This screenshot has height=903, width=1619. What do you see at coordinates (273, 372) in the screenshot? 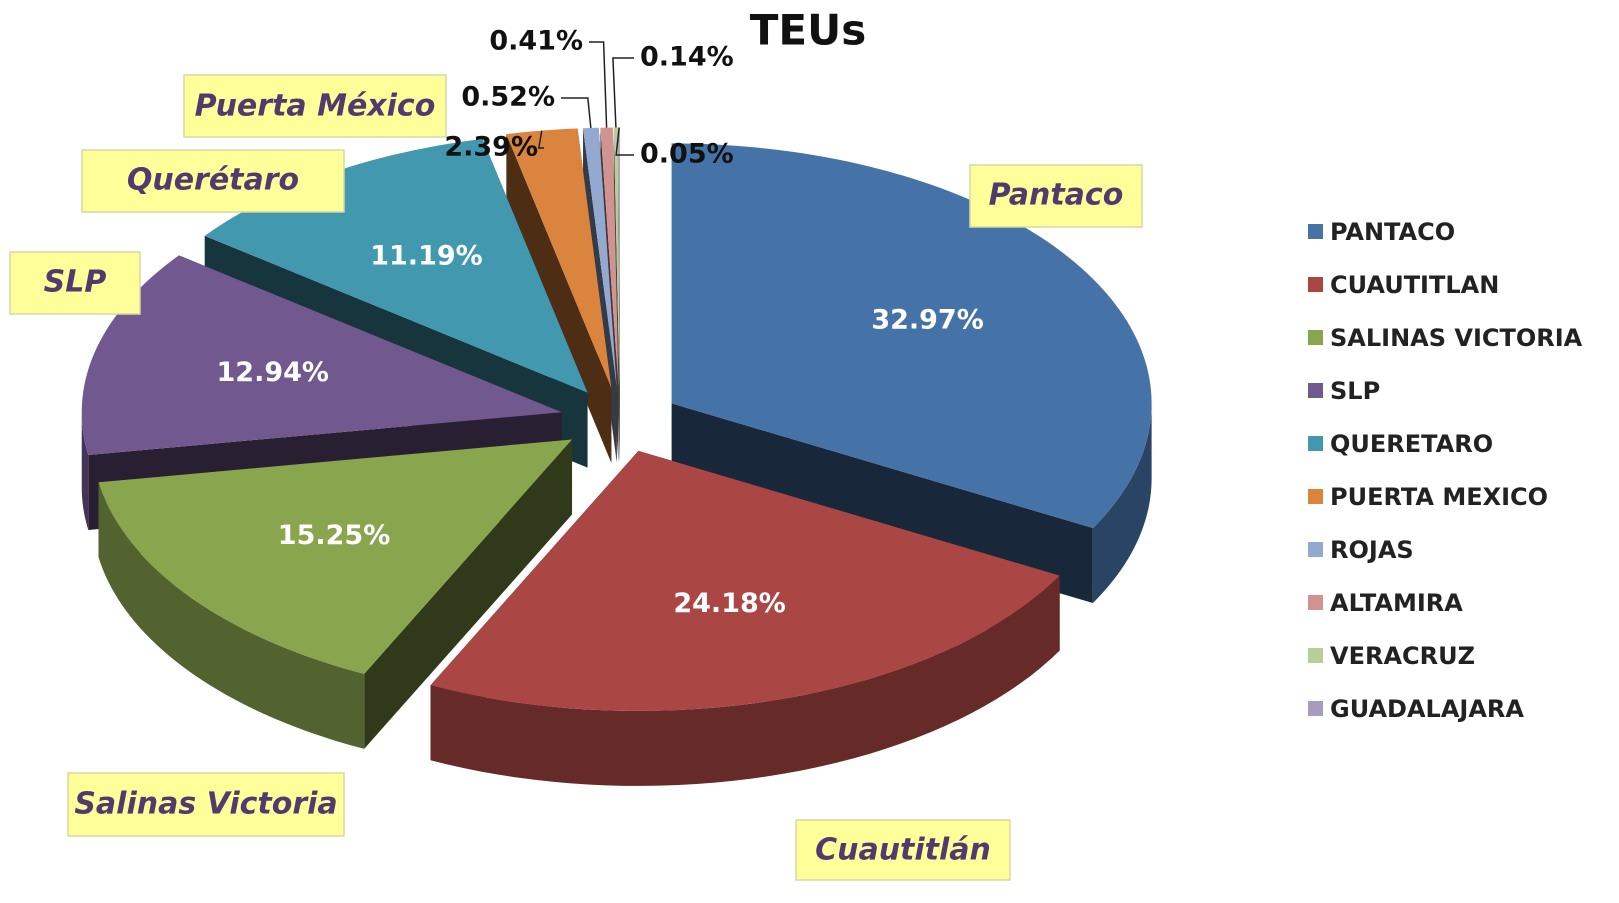
I see `data-label: 12.94%` at bounding box center [273, 372].